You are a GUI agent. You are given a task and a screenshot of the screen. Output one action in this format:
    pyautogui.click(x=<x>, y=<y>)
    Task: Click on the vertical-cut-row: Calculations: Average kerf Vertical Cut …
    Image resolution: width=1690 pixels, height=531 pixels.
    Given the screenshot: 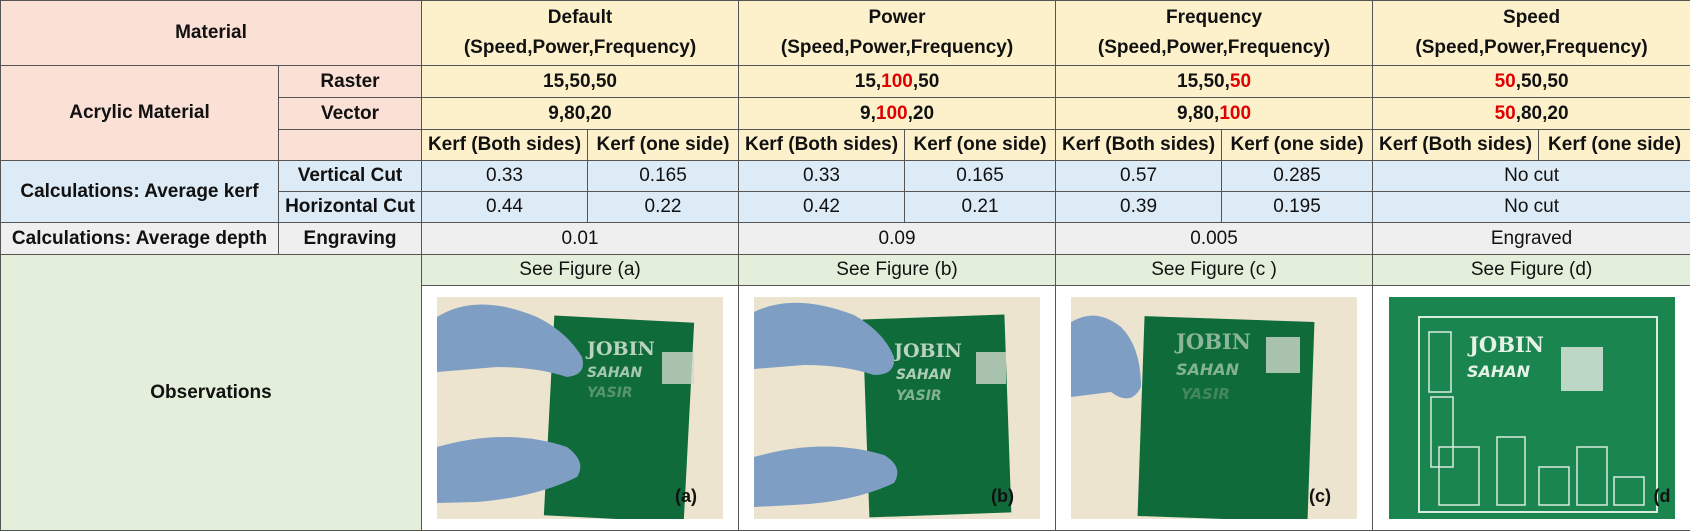 What is the action you would take?
    pyautogui.click(x=845, y=191)
    